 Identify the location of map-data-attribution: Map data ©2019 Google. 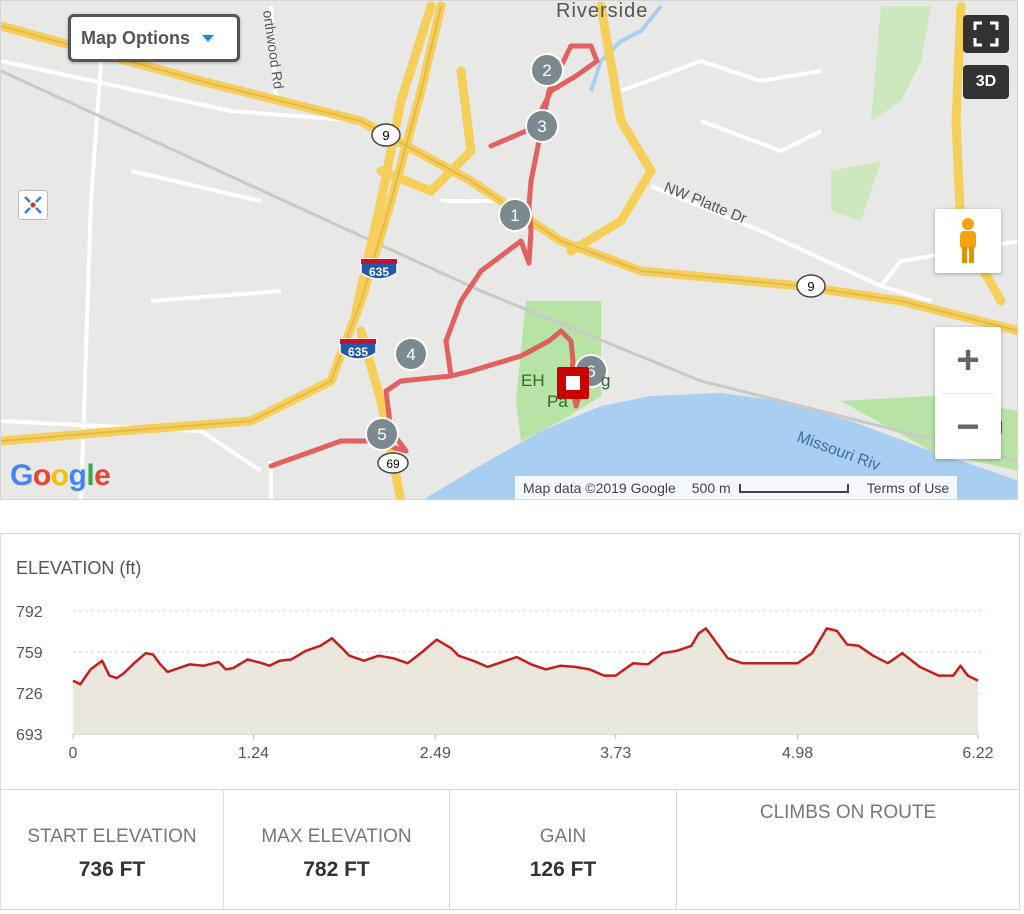
(599, 488).